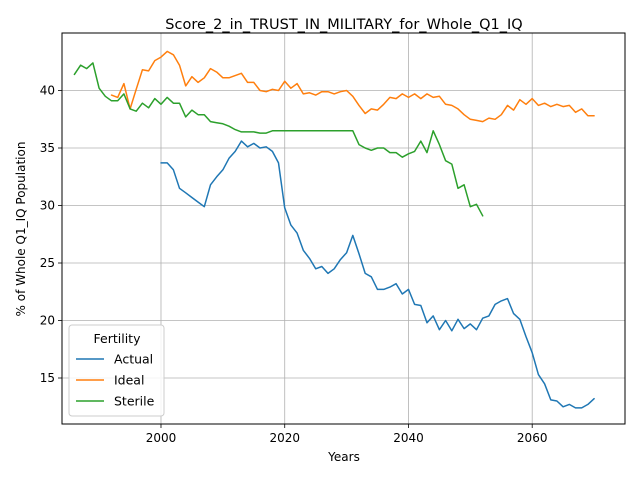  I want to click on x-tick-label: 2040, so click(408, 438).